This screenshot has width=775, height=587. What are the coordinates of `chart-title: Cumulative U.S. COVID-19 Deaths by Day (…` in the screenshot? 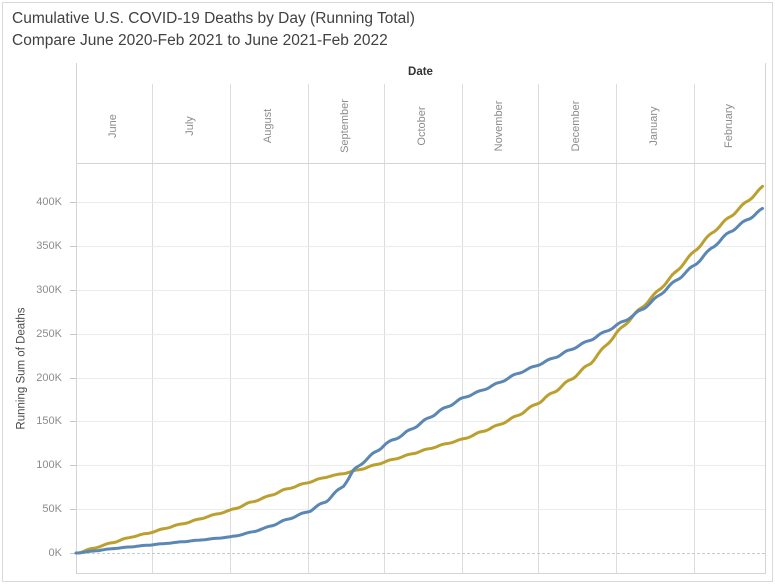 It's located at (213, 18).